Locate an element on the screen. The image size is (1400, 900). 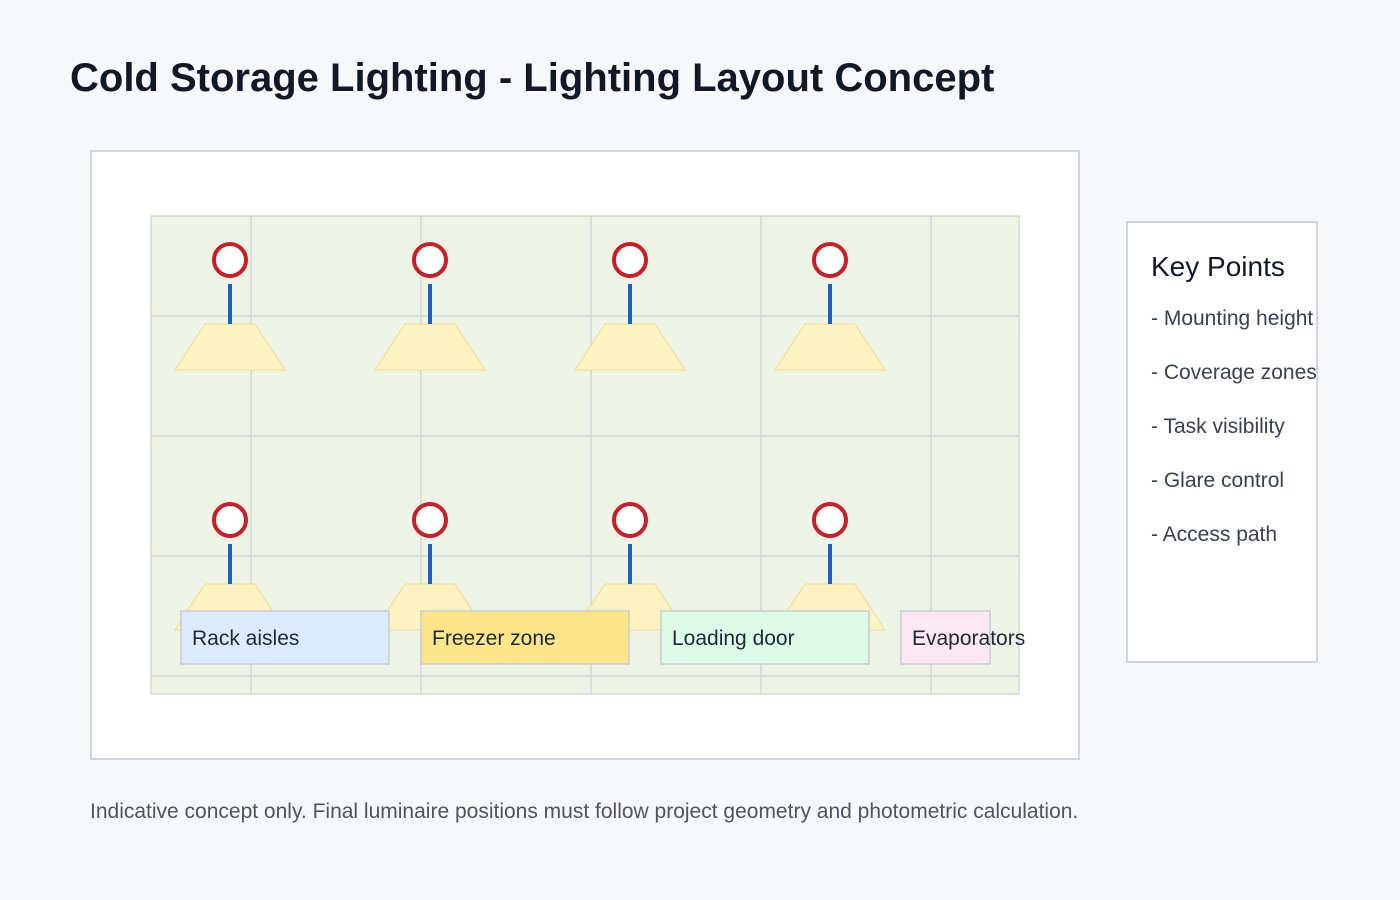
zone-label: Rack aisles is located at coordinates (285, 637).